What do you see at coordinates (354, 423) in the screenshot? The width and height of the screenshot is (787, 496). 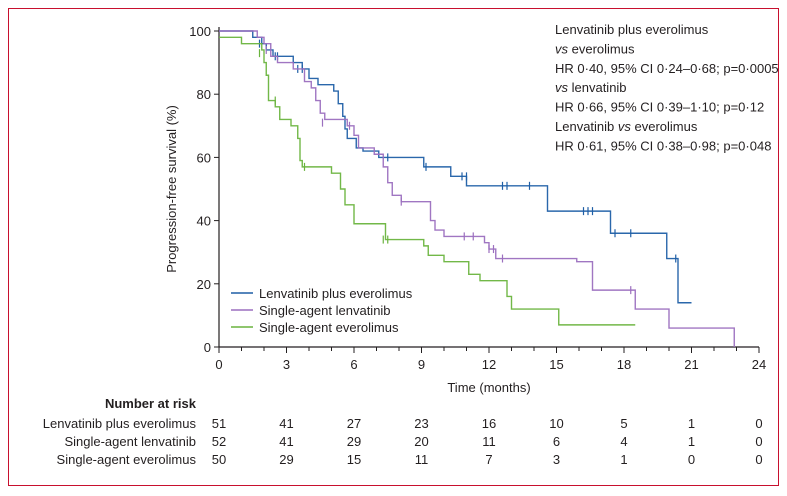 I see `risk-cell: 27` at bounding box center [354, 423].